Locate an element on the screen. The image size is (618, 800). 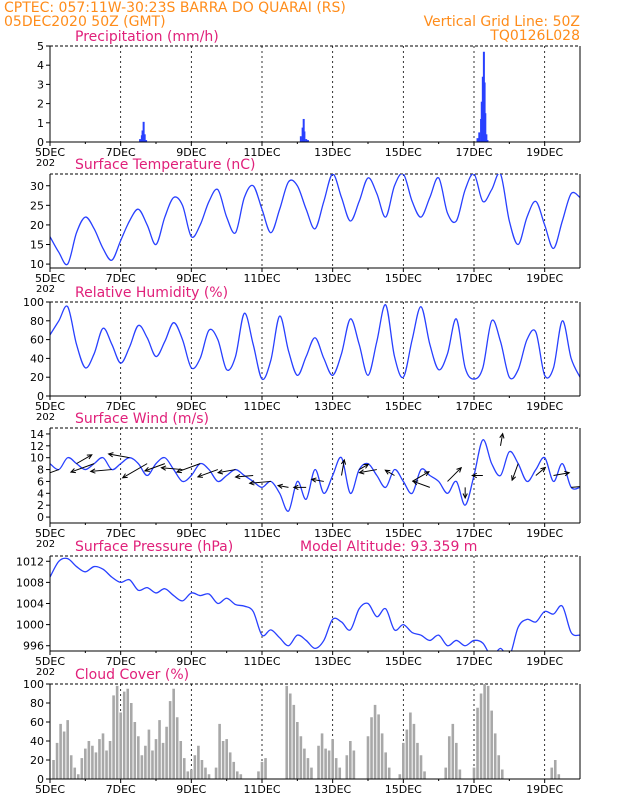
y-tick-label: 1012 is located at coordinates (30, 561).